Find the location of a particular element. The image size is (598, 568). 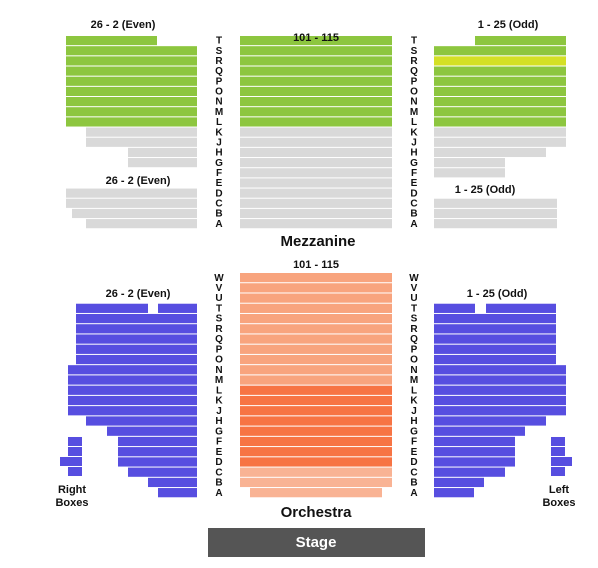

row-letter: O is located at coordinates (219, 92).